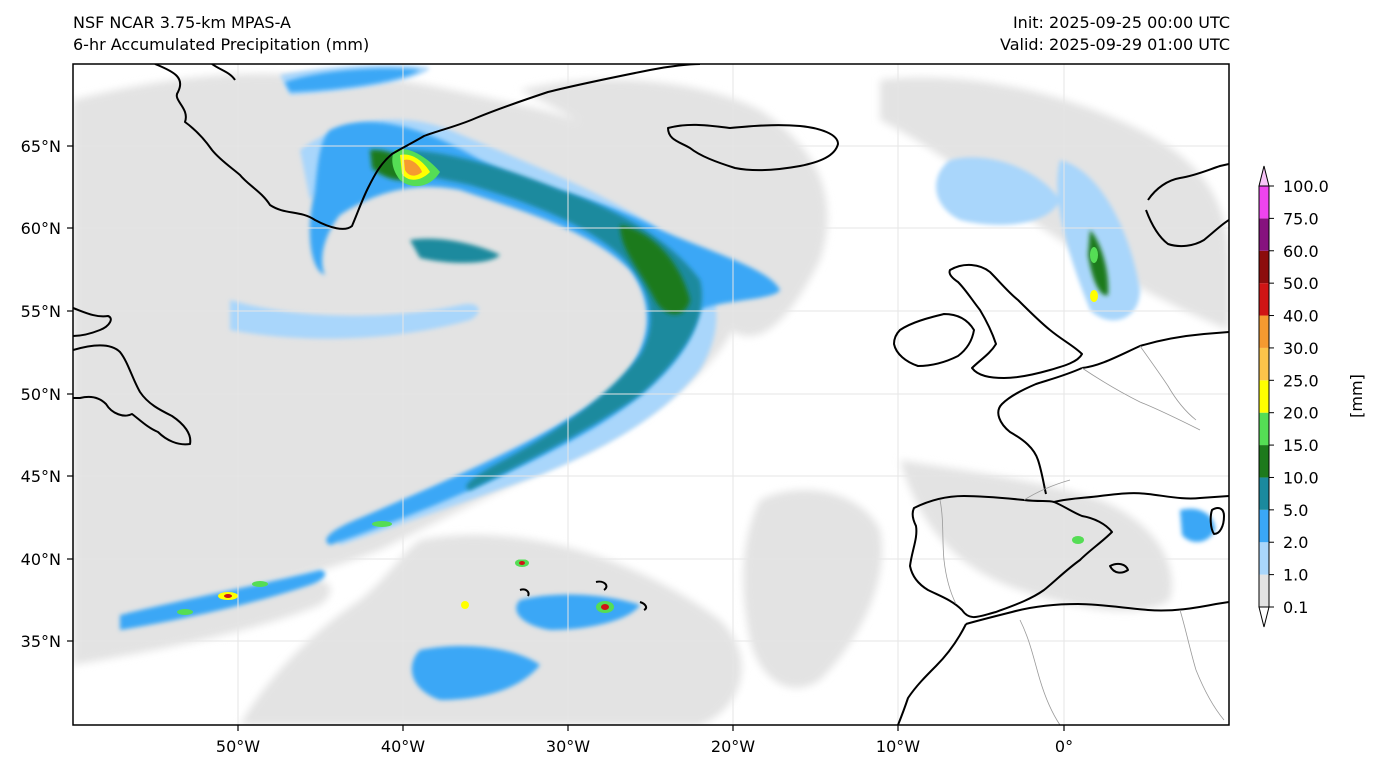 The image size is (1378, 770). I want to click on colorbar-tick-label: 60.0, so click(1301, 251).